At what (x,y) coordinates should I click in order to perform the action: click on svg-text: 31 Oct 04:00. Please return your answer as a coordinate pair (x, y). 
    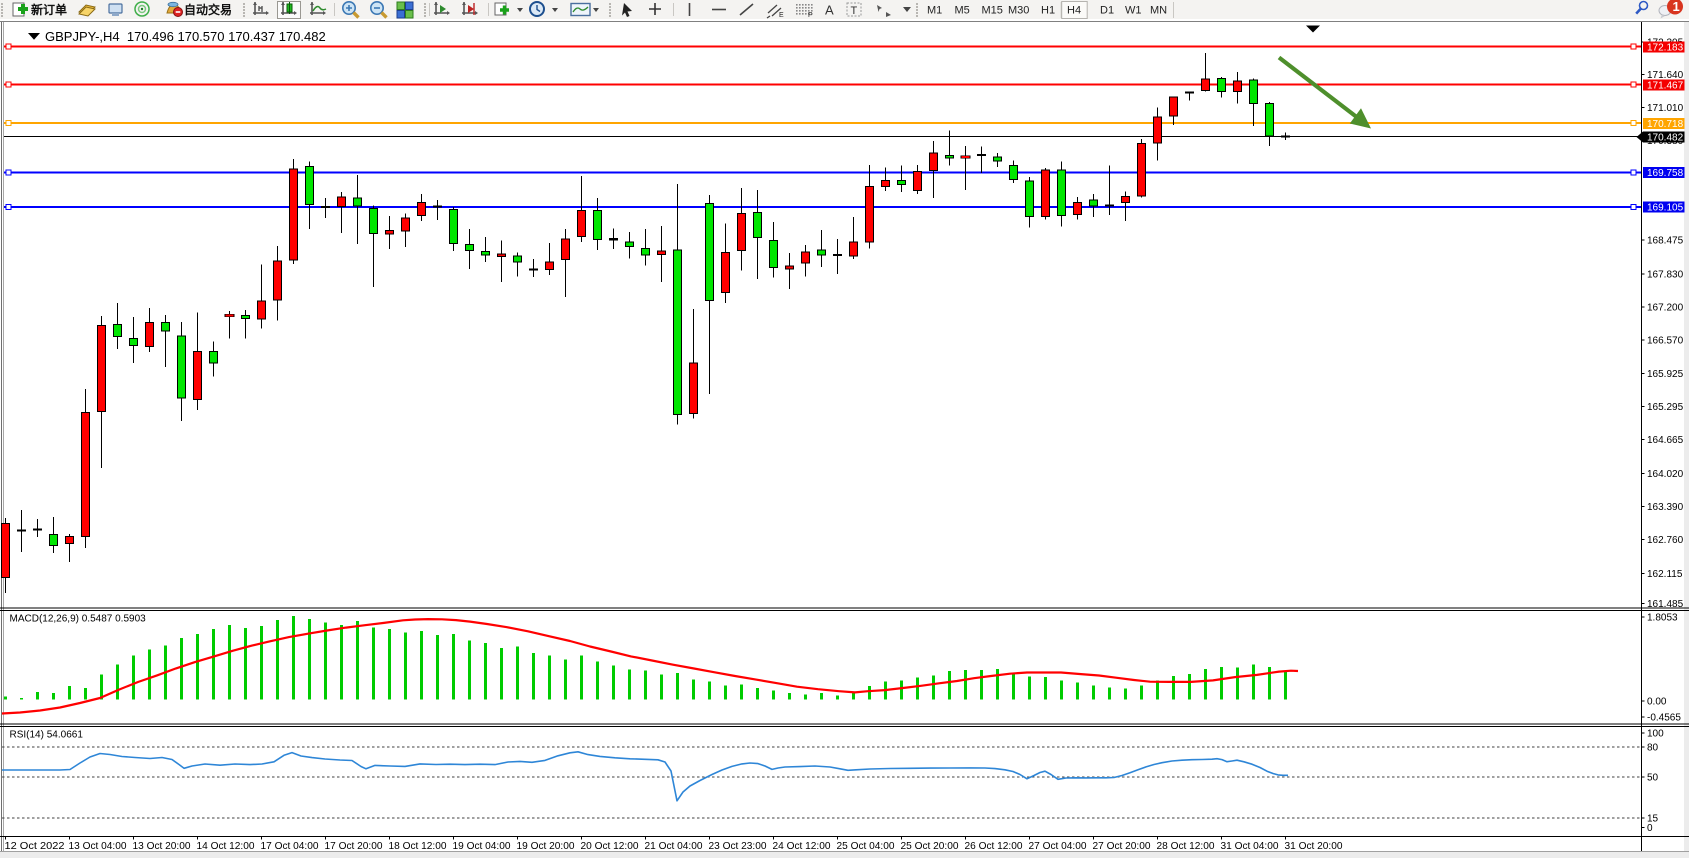
    Looking at the image, I should click on (1250, 846).